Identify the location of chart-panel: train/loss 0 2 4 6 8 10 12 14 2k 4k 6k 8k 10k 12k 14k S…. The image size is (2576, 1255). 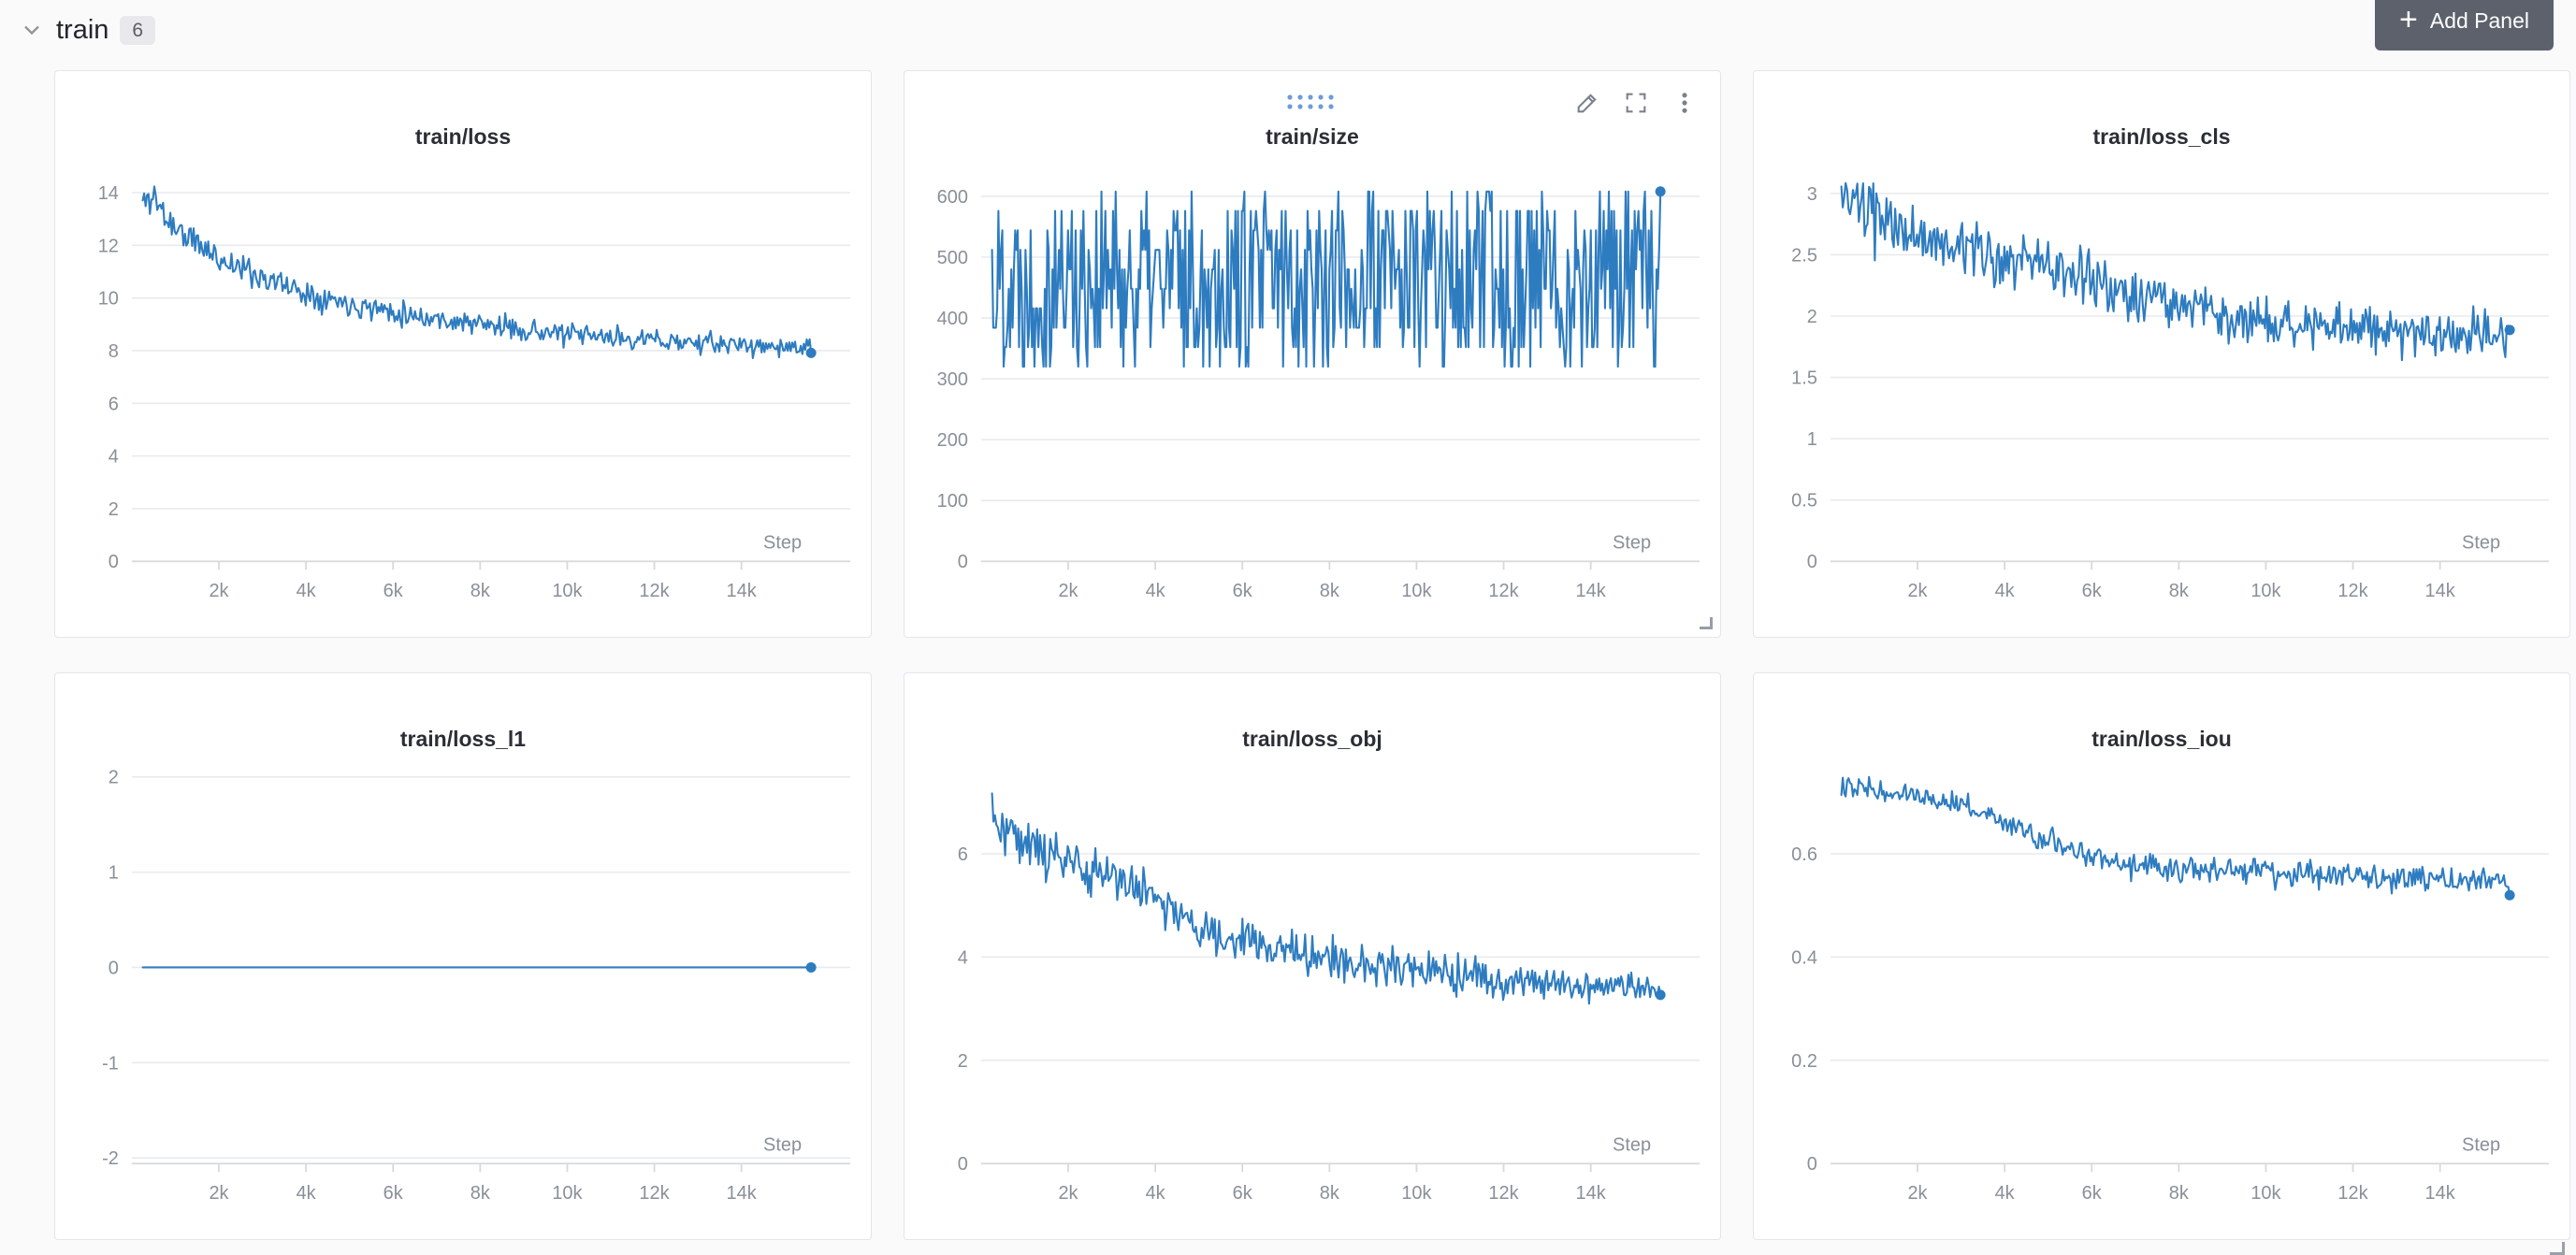
(463, 354).